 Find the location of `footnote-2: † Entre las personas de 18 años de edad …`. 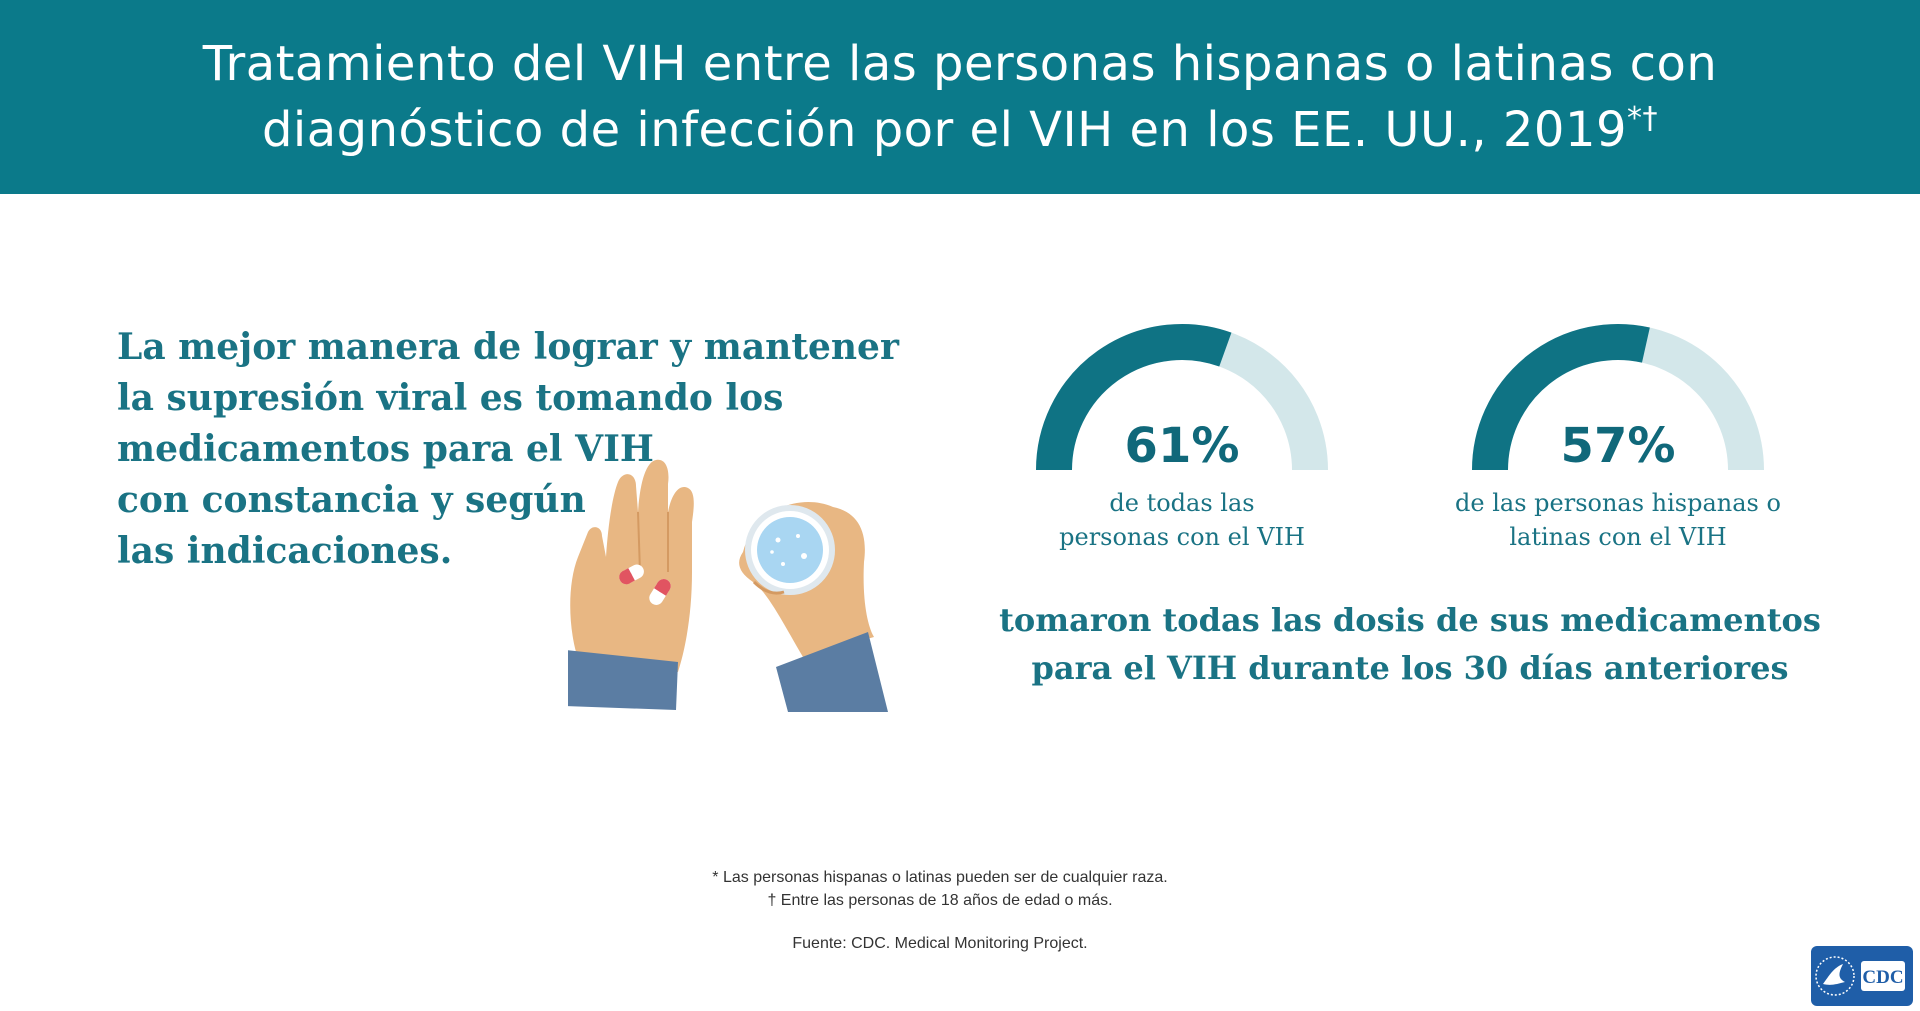

footnote-2: † Entre las personas de 18 años de edad … is located at coordinates (940, 900).